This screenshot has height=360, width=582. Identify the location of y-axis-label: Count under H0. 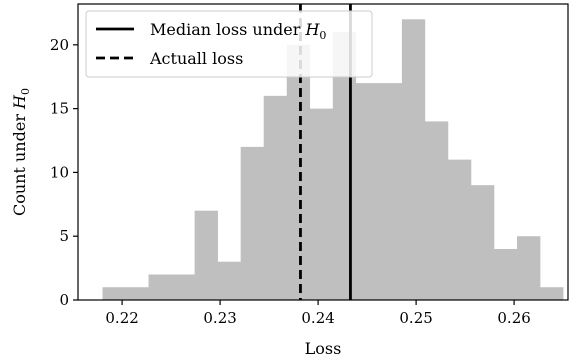
(21, 152).